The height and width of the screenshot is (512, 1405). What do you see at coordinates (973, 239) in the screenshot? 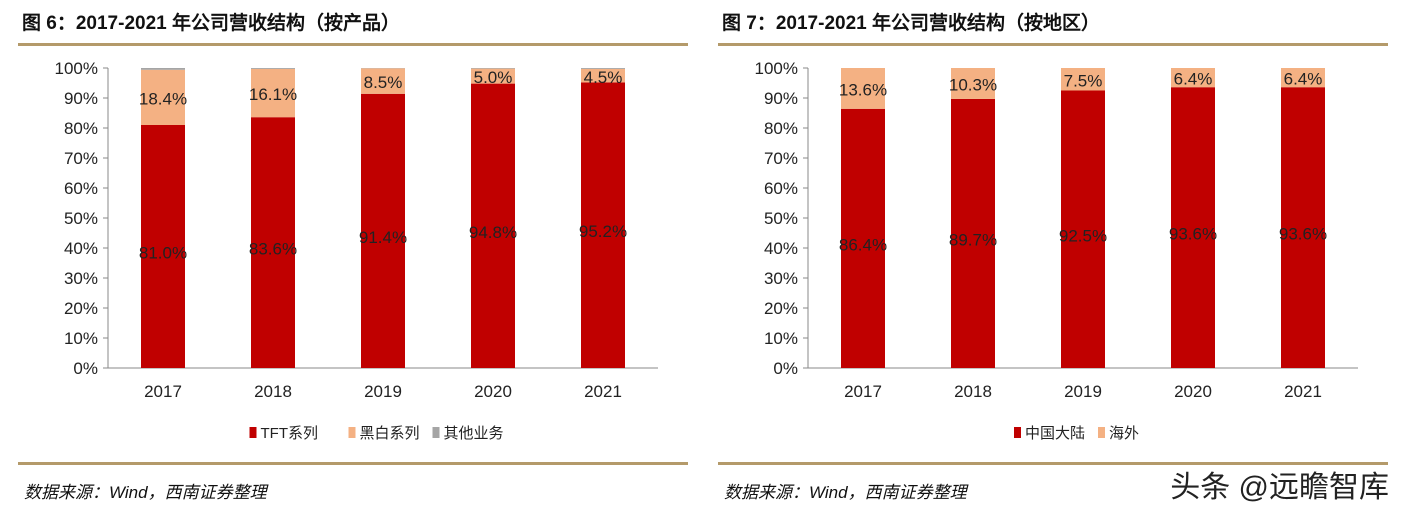
I see `data-label: 89.7%` at bounding box center [973, 239].